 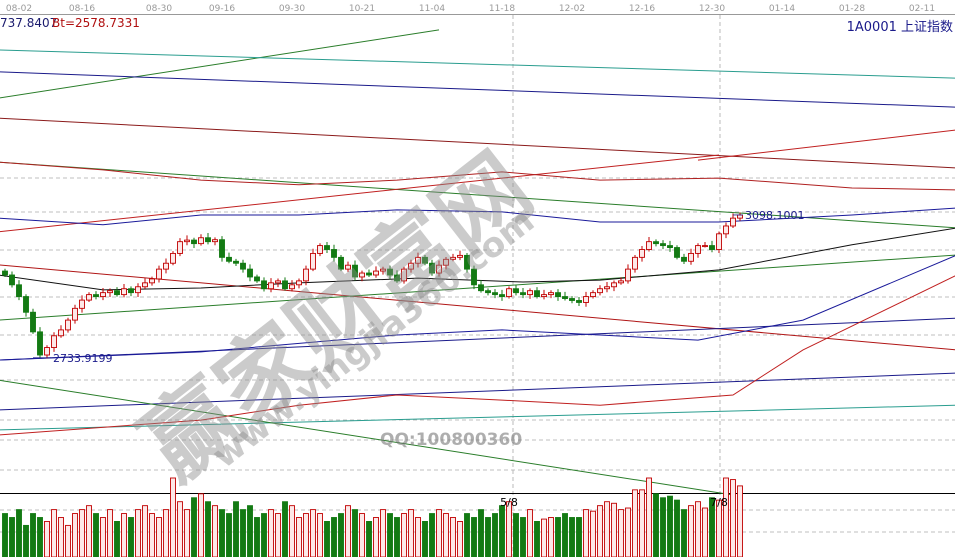 What do you see at coordinates (642, 9) in the screenshot?
I see `date-tick-label: 12-16` at bounding box center [642, 9].